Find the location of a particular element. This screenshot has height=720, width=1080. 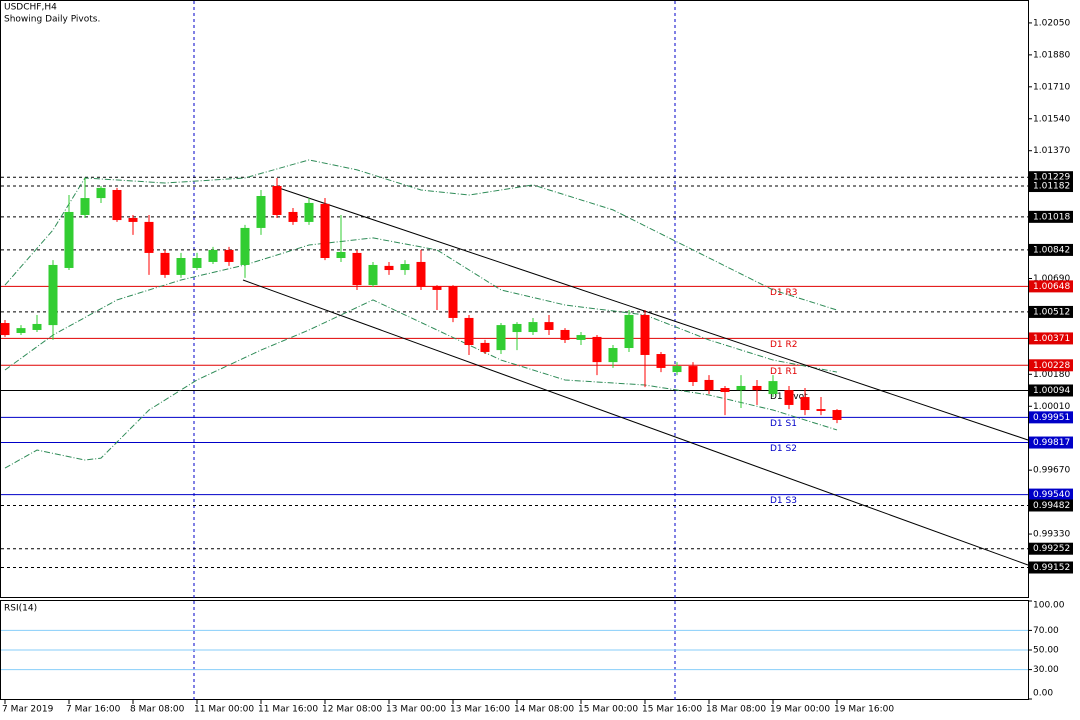

y-tick-label: 0.99670 is located at coordinates (1051, 471).